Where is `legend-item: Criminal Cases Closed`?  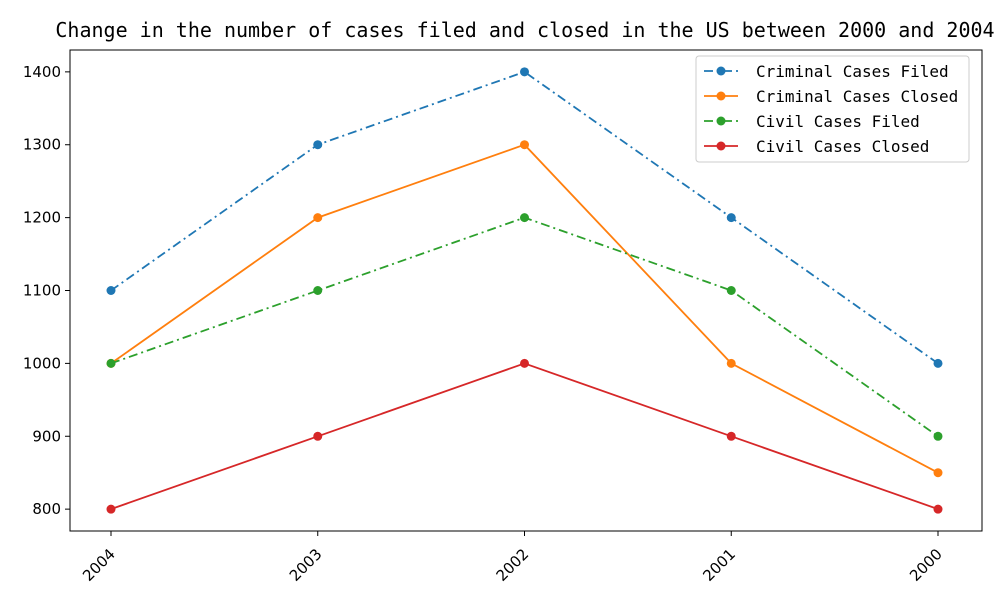 legend-item: Criminal Cases Closed is located at coordinates (831, 96).